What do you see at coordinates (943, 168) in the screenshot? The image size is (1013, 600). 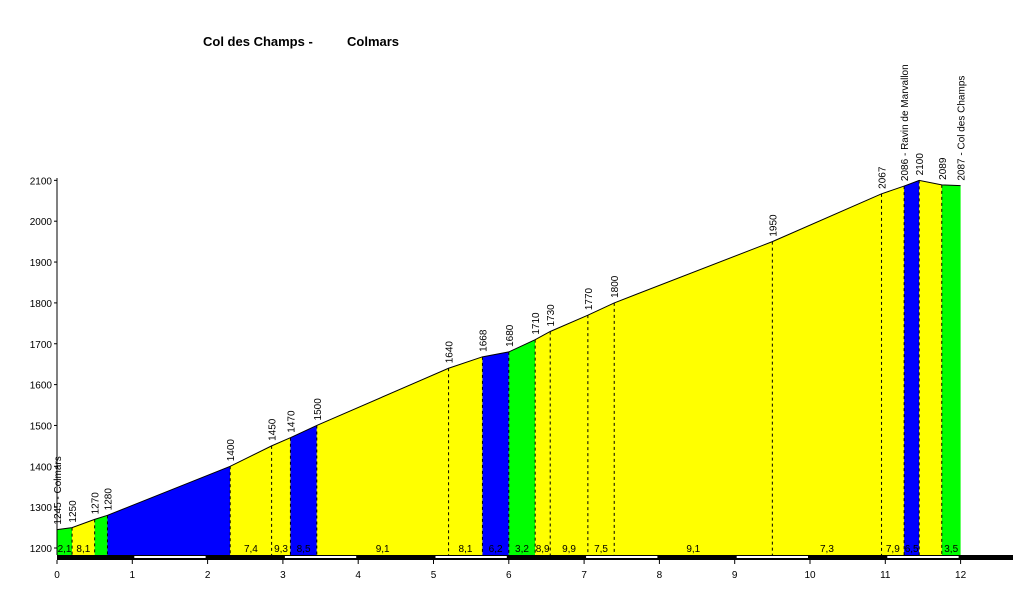 I see `altitude-label: 2089` at bounding box center [943, 168].